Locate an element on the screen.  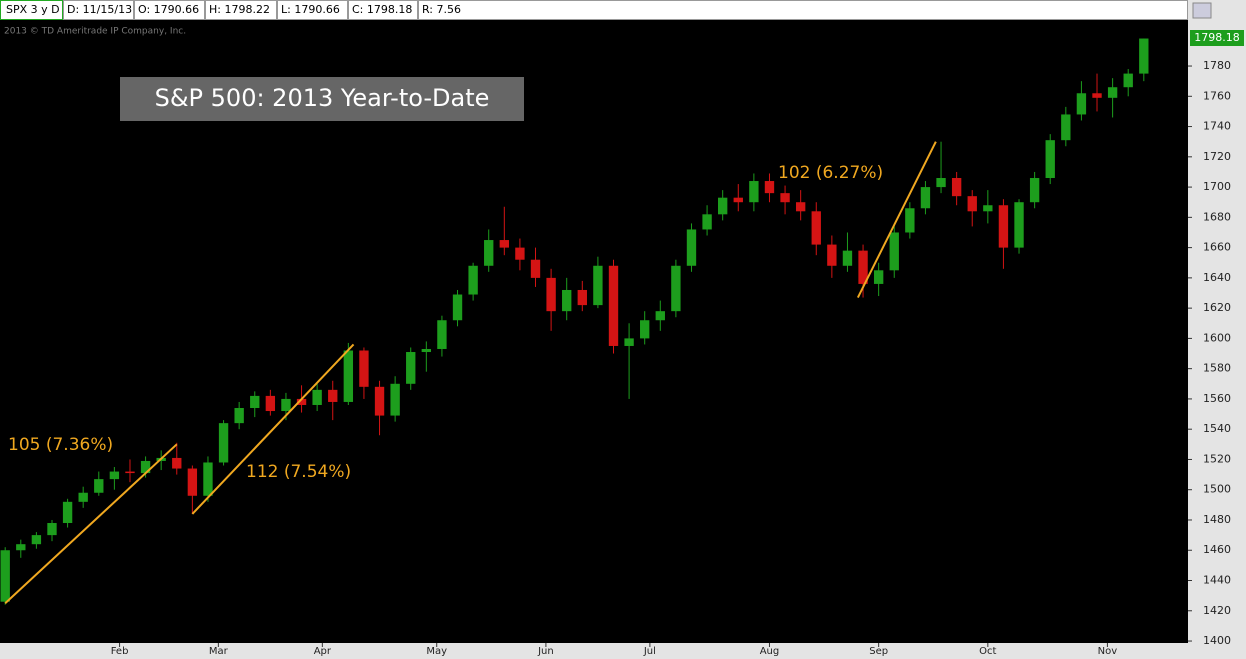
symbol: SPX 3 y D is located at coordinates (33, 9).